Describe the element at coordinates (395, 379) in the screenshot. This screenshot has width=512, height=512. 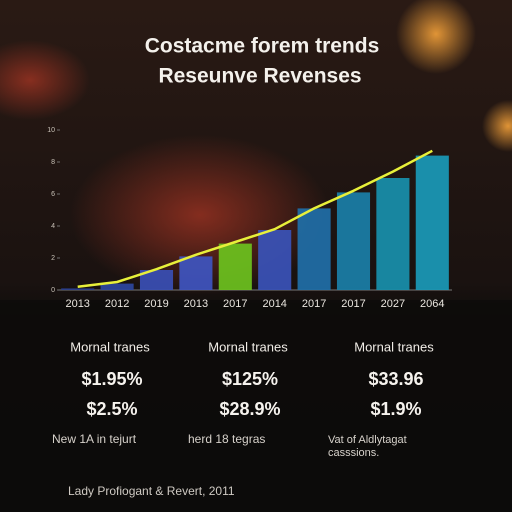
I see `stat-value: $33.96` at that location.